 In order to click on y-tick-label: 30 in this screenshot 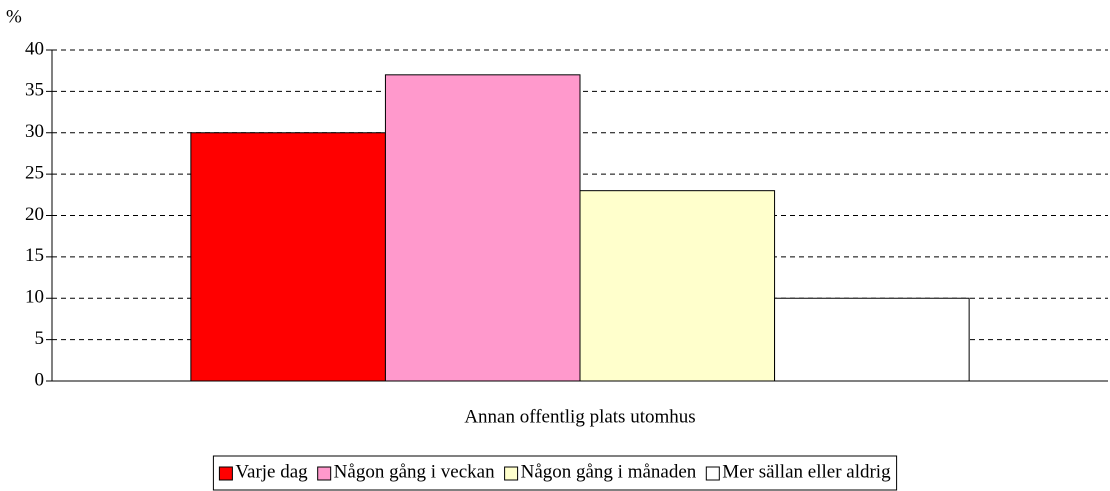, I will do `click(34, 131)`.